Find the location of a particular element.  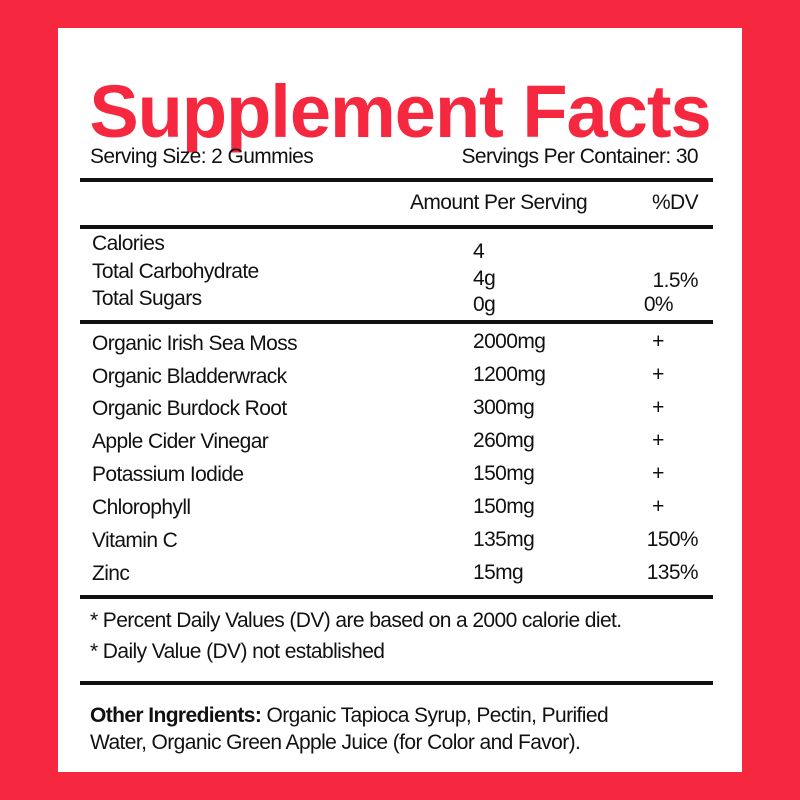

ingredient-dv: 135% is located at coordinates (672, 572).